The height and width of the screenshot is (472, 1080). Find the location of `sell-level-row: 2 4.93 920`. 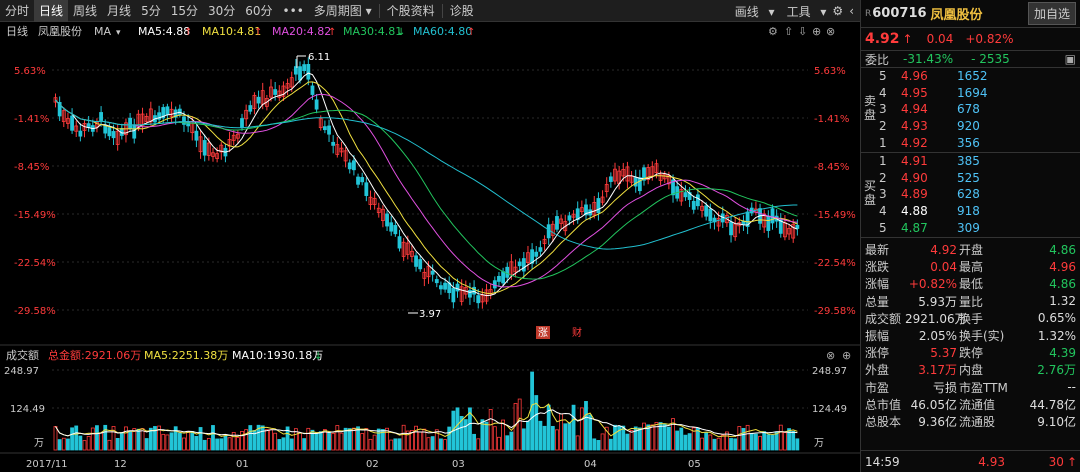

sell-level-row: 2 4.93 920 is located at coordinates (970, 126).